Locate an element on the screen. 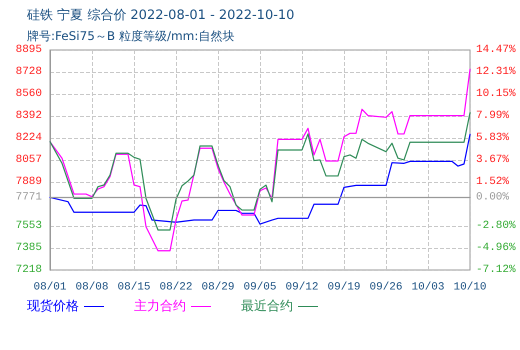 This screenshot has height=350, width=520. x-tick-label: 08/22 is located at coordinates (176, 288).